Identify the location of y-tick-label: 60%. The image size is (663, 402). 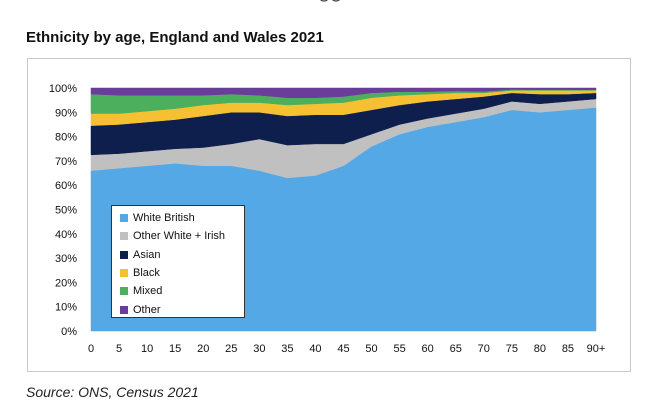
(66, 186).